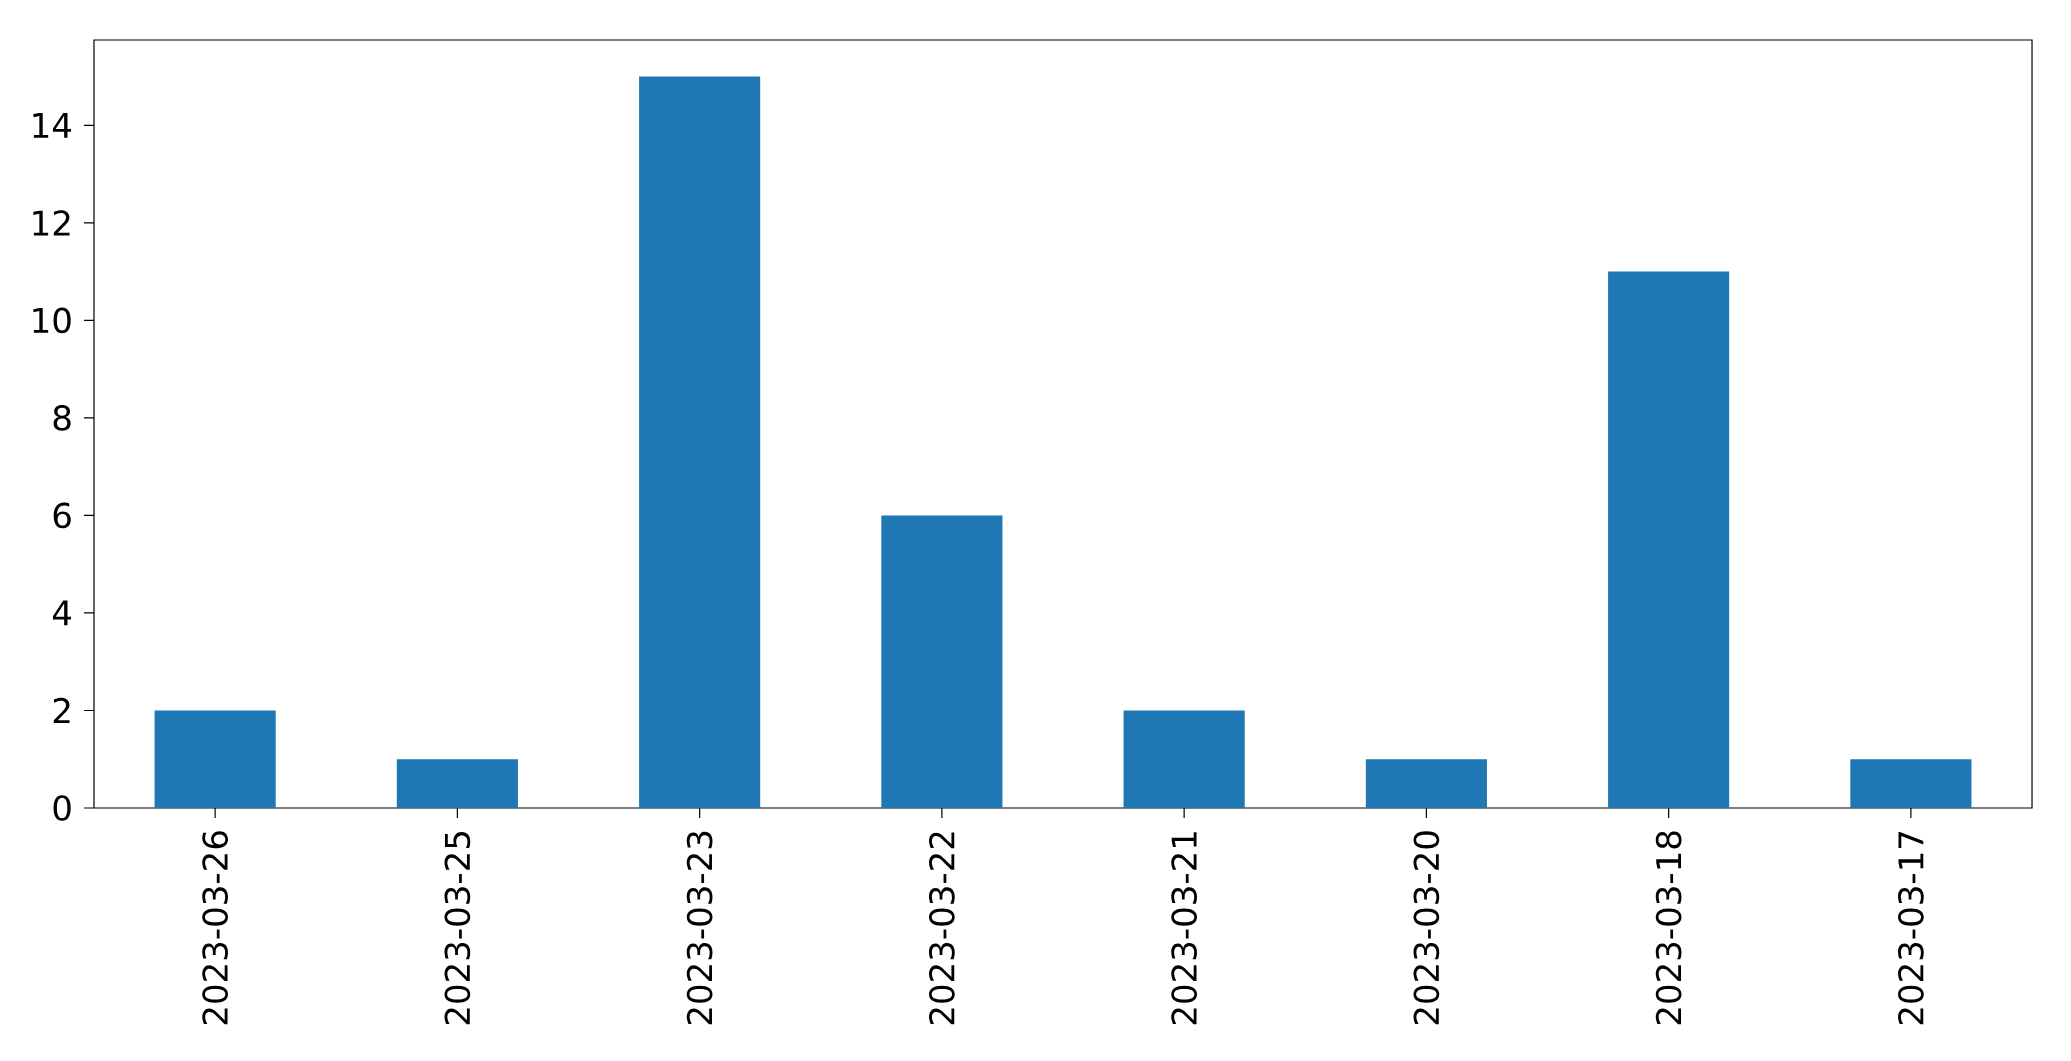 The height and width of the screenshot is (1061, 2071). What do you see at coordinates (1426, 928) in the screenshot?
I see `x-tick-label: 2023-03-20` at bounding box center [1426, 928].